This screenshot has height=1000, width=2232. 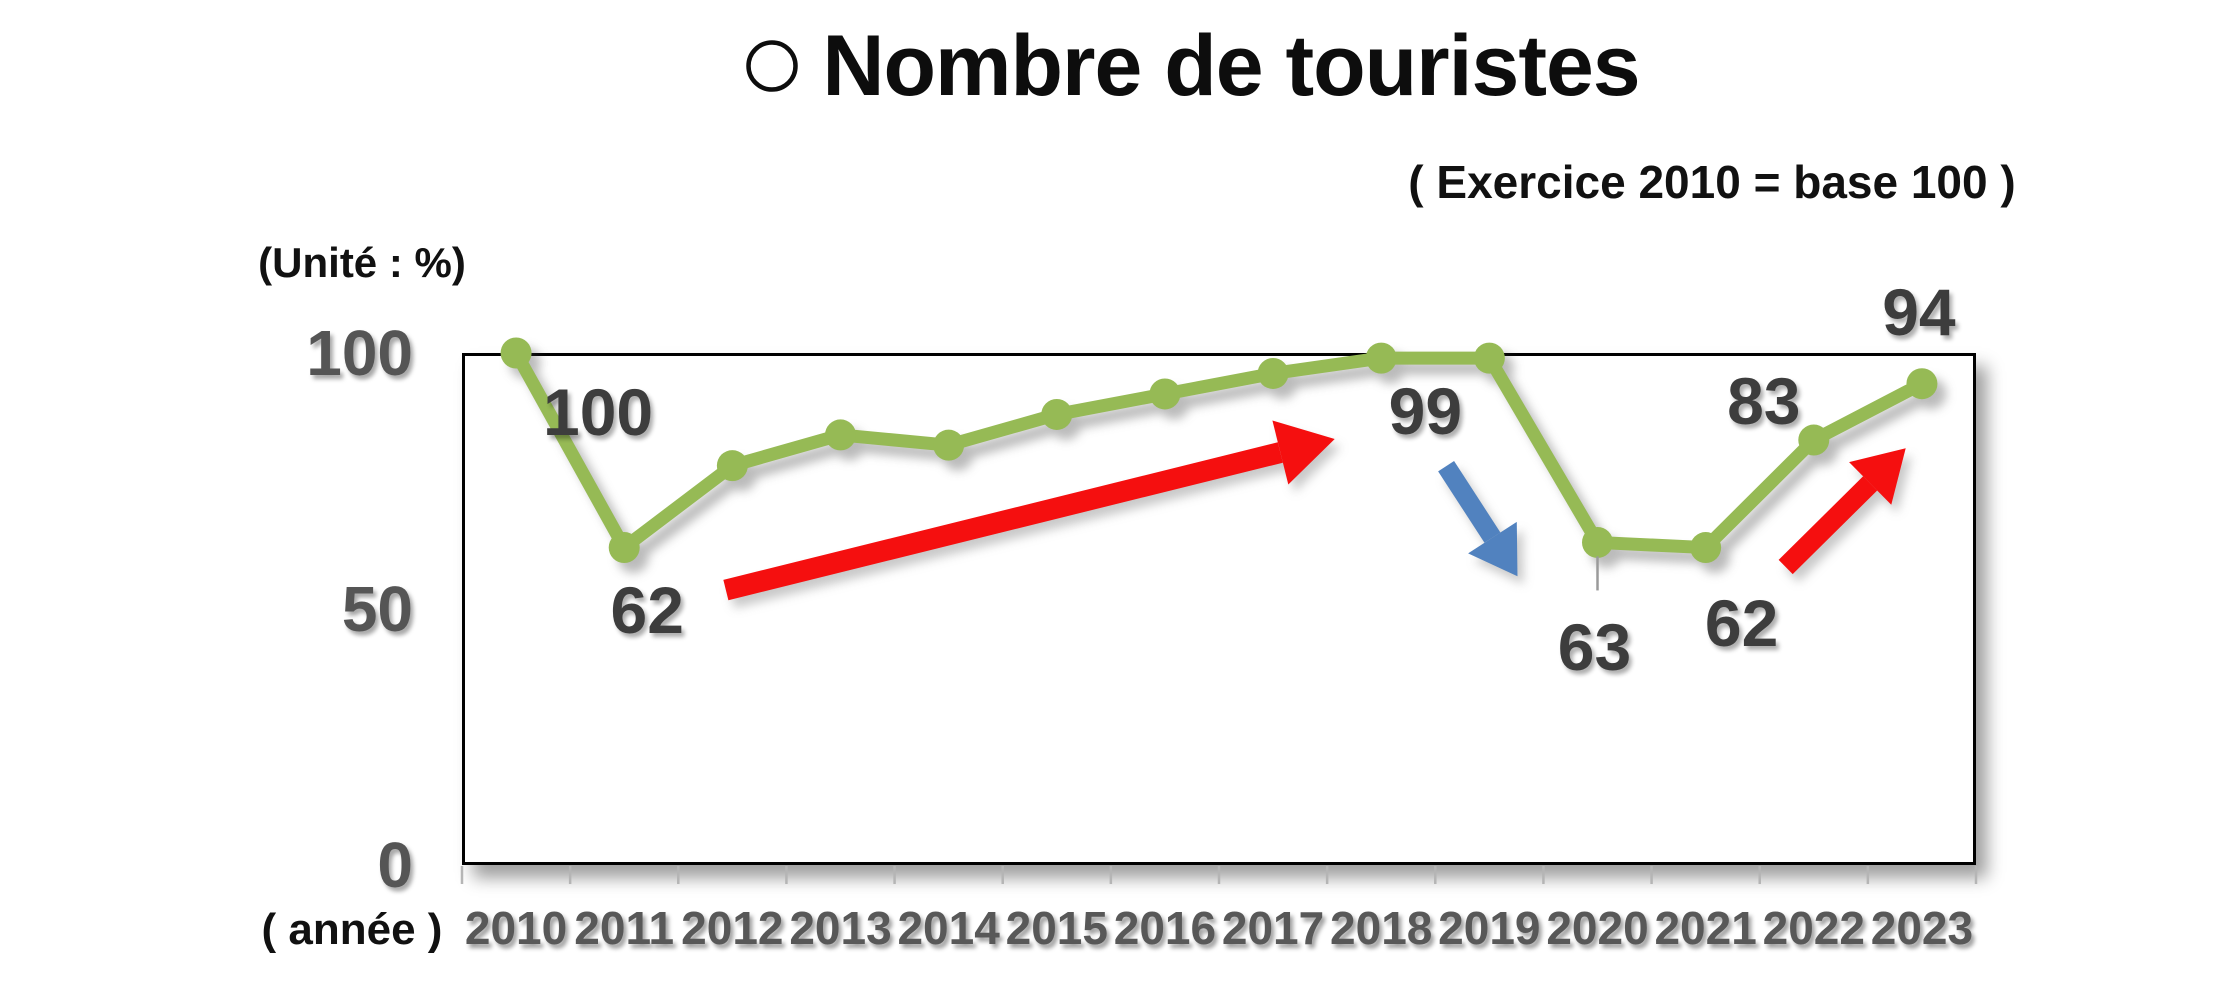 What do you see at coordinates (624, 548) in the screenshot?
I see `data-point-marker-2011` at bounding box center [624, 548].